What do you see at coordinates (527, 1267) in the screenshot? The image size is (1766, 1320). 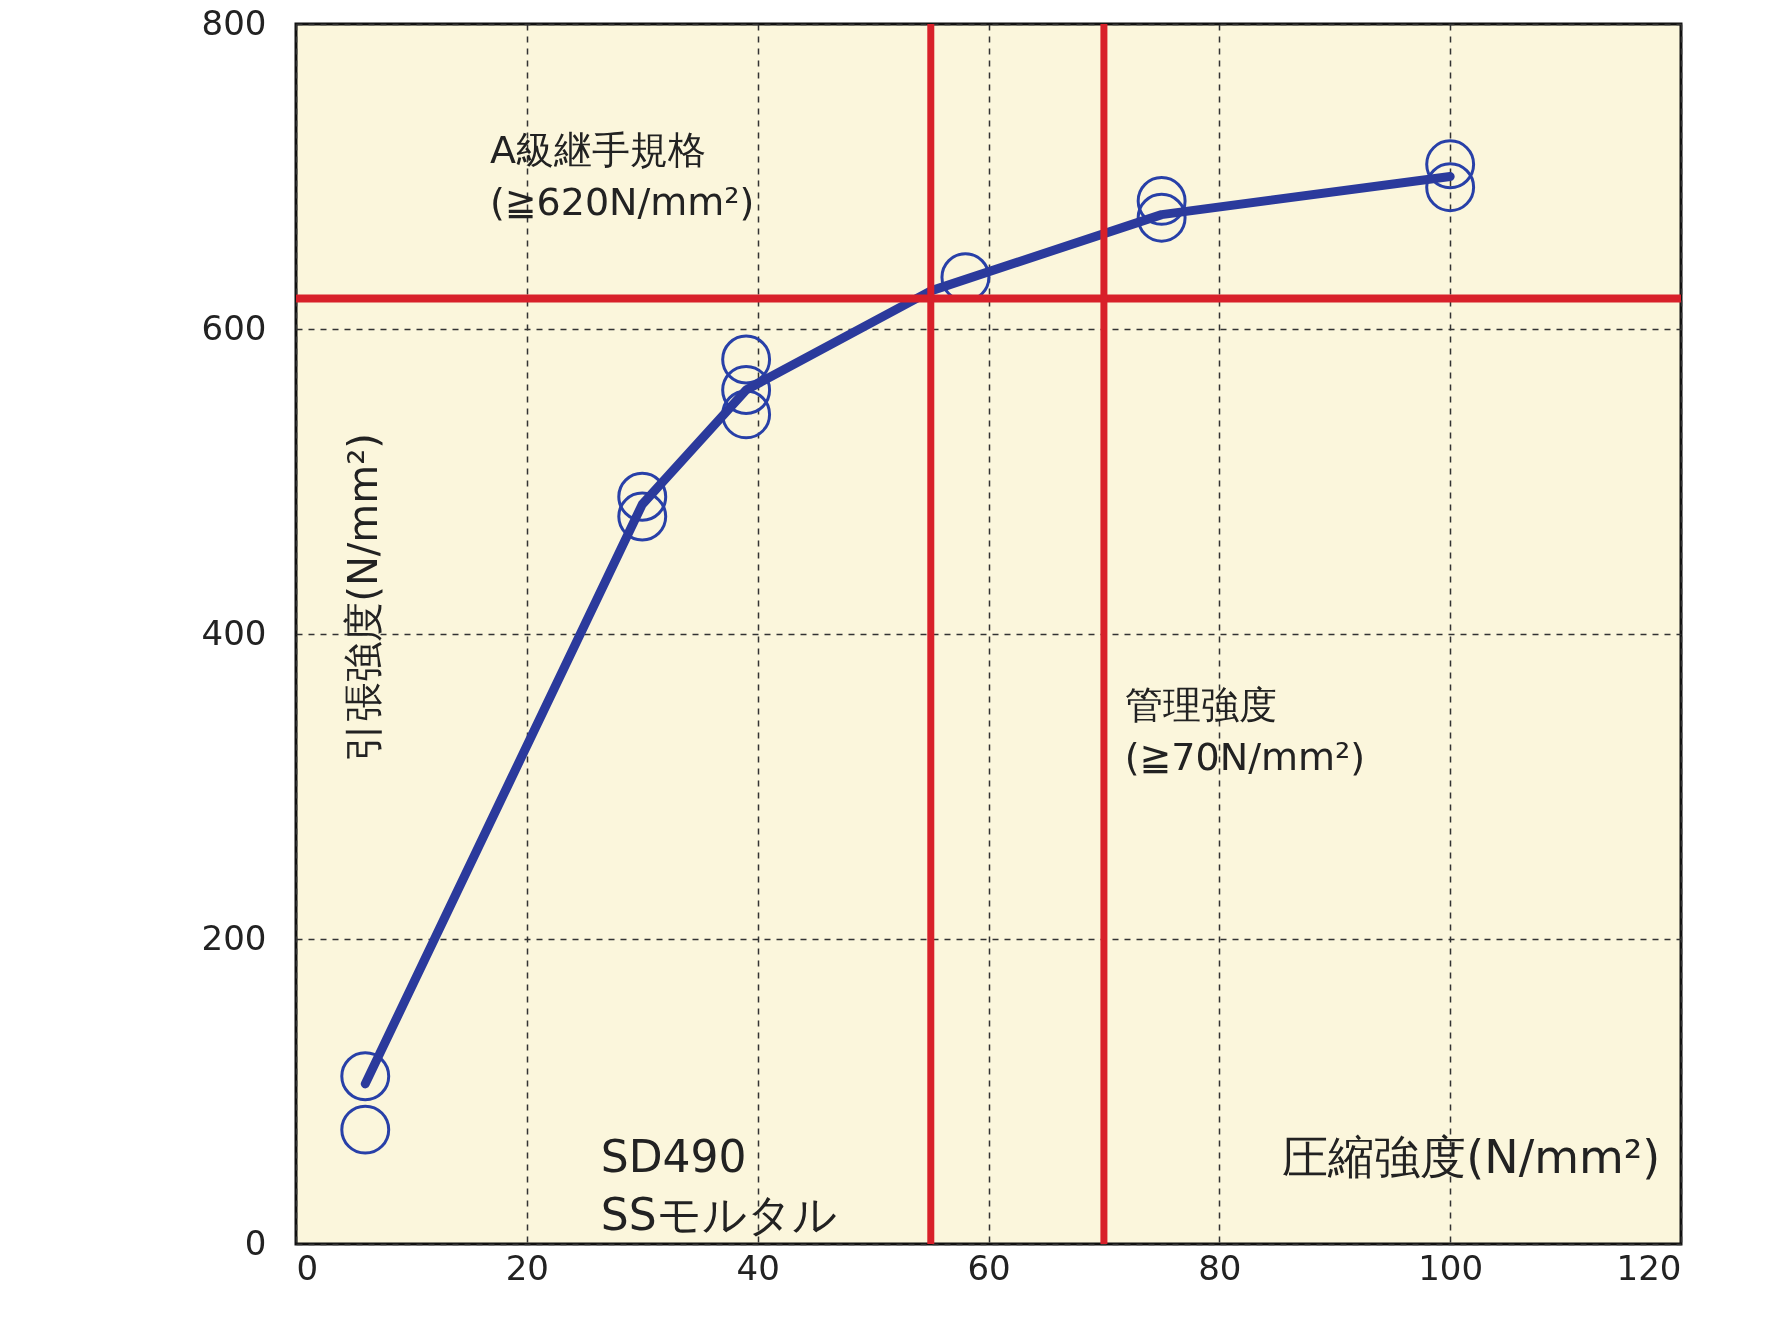 I see `x-tick-label: 20` at bounding box center [527, 1267].